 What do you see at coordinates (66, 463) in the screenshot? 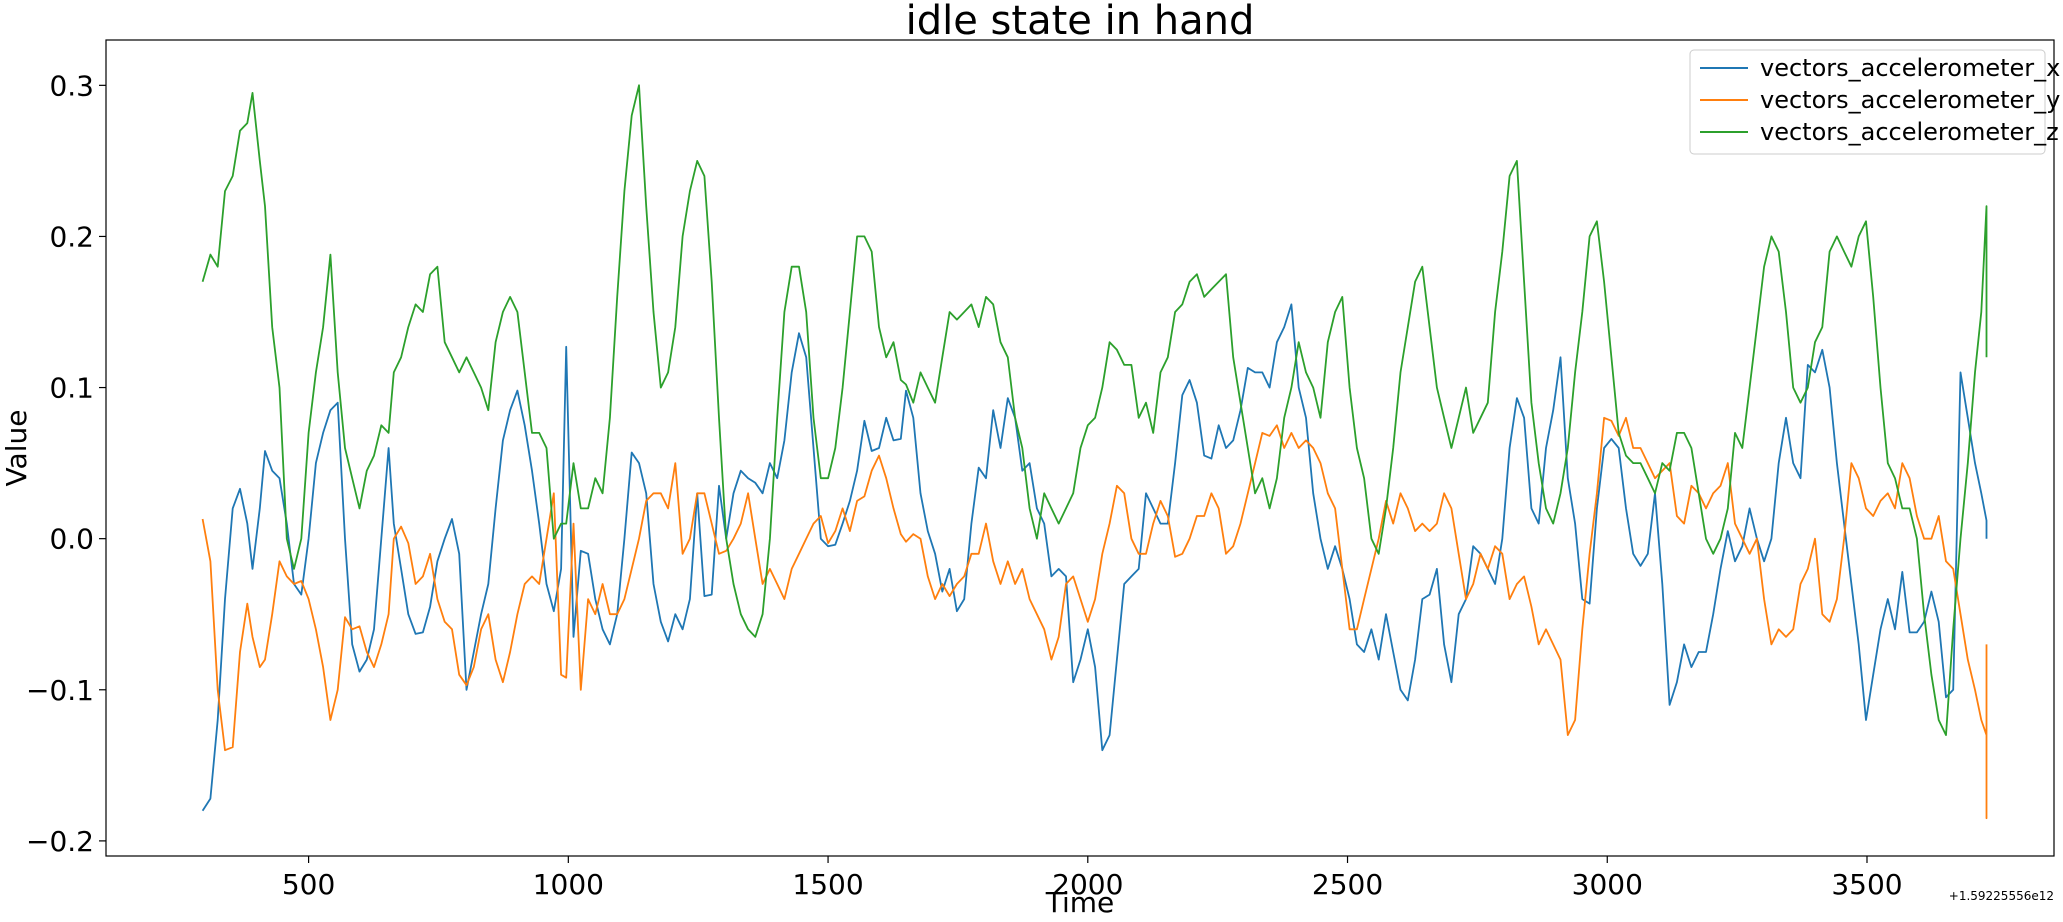
I see `y-axis-ticks: −0.2 −0.1 0.0 0.1 0.2 0.3` at bounding box center [66, 463].